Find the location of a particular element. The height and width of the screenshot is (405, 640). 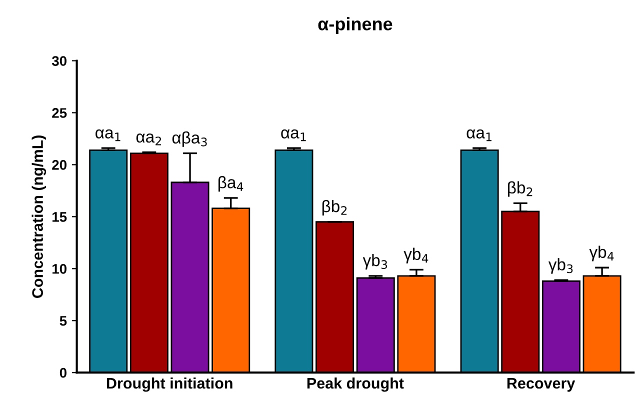

chart-title: α-pinene is located at coordinates (355, 25).